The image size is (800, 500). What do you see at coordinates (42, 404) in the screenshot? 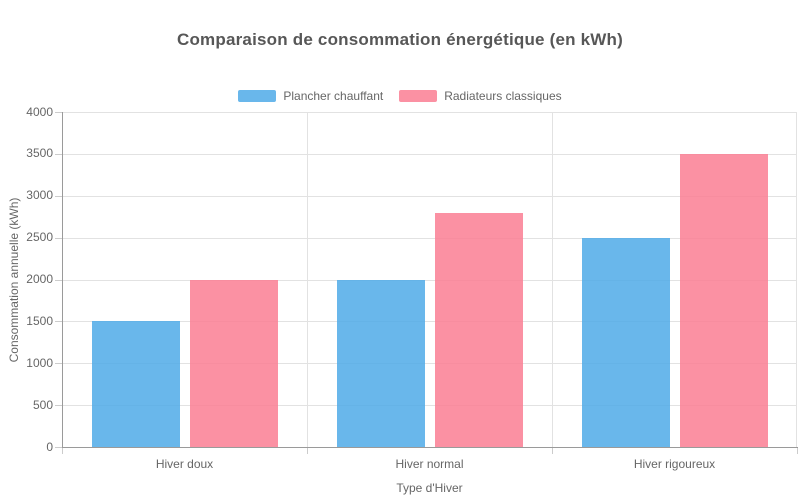
I see `y-tick-label: 500` at bounding box center [42, 404].